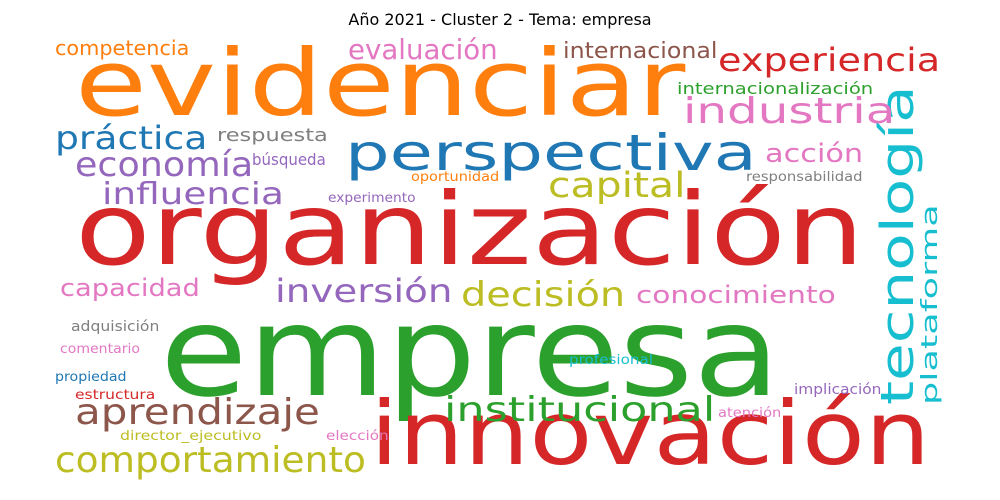 The image size is (1000, 500). What do you see at coordinates (357, 436) in the screenshot?
I see `word-eleccion: elección` at bounding box center [357, 436].